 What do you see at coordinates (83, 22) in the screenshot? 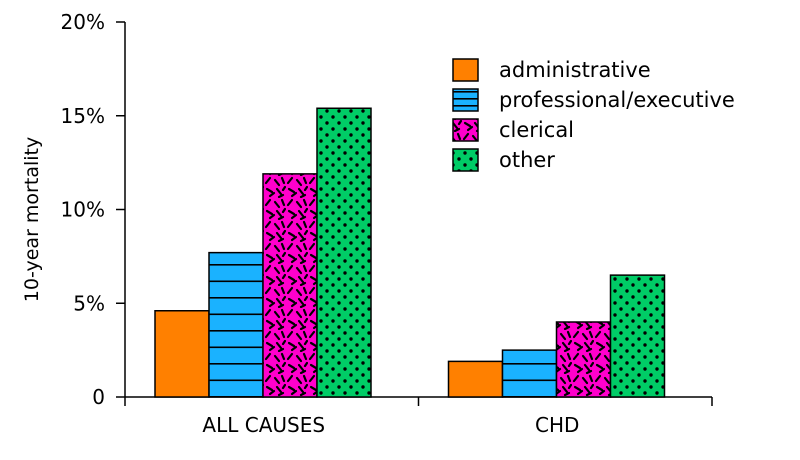
I see `y-tick-label: 20%` at bounding box center [83, 22].